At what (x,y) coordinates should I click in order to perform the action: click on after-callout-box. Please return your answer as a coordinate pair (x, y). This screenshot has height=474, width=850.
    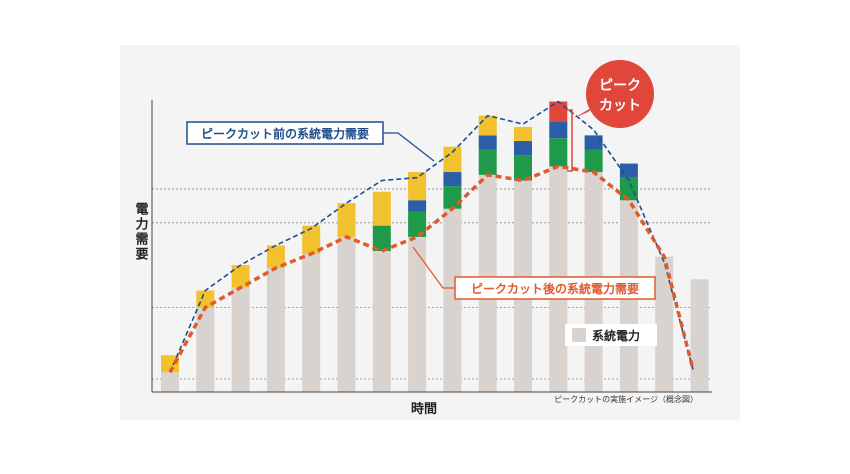
    Looking at the image, I should click on (555, 288).